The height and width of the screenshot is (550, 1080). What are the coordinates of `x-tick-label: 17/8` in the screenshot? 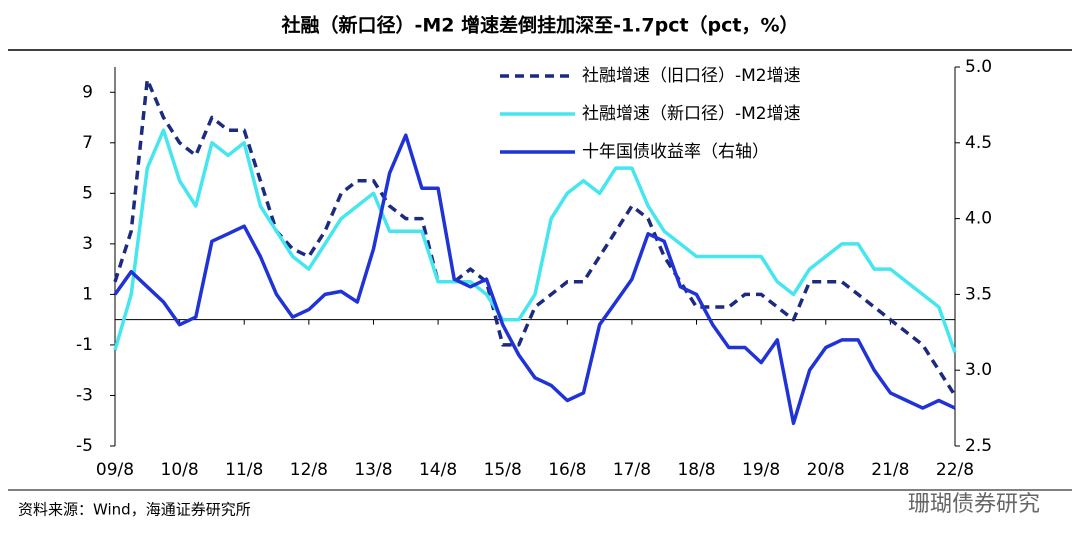 It's located at (632, 470).